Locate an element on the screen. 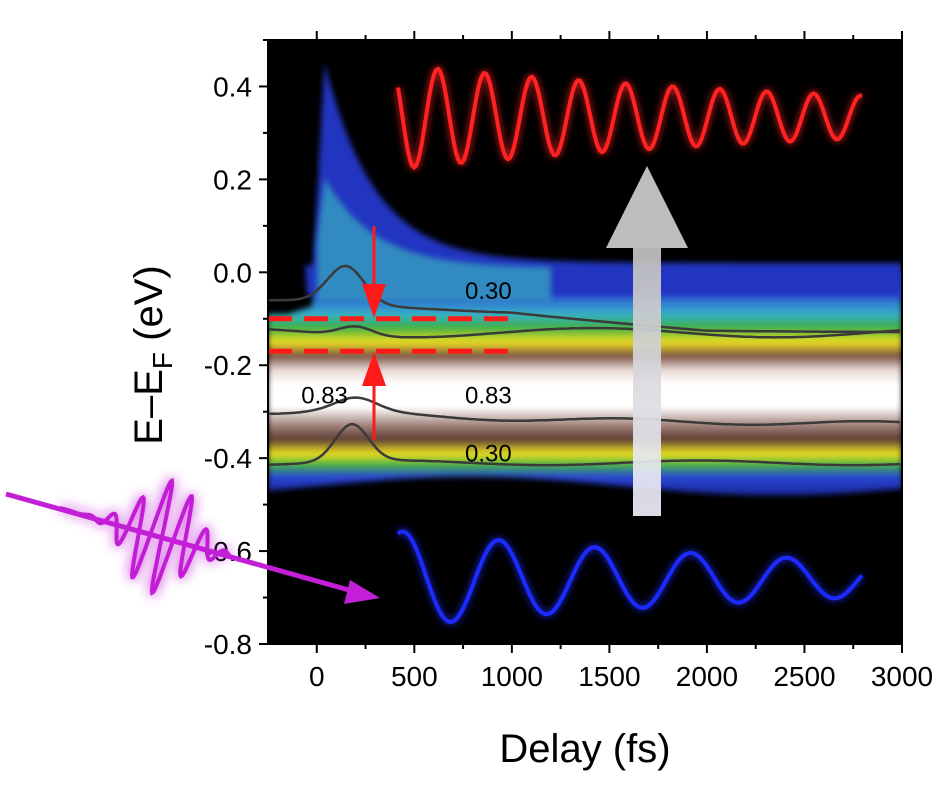 The width and height of the screenshot is (945, 788). pump-pulse-arrow is located at coordinates (192, 547).